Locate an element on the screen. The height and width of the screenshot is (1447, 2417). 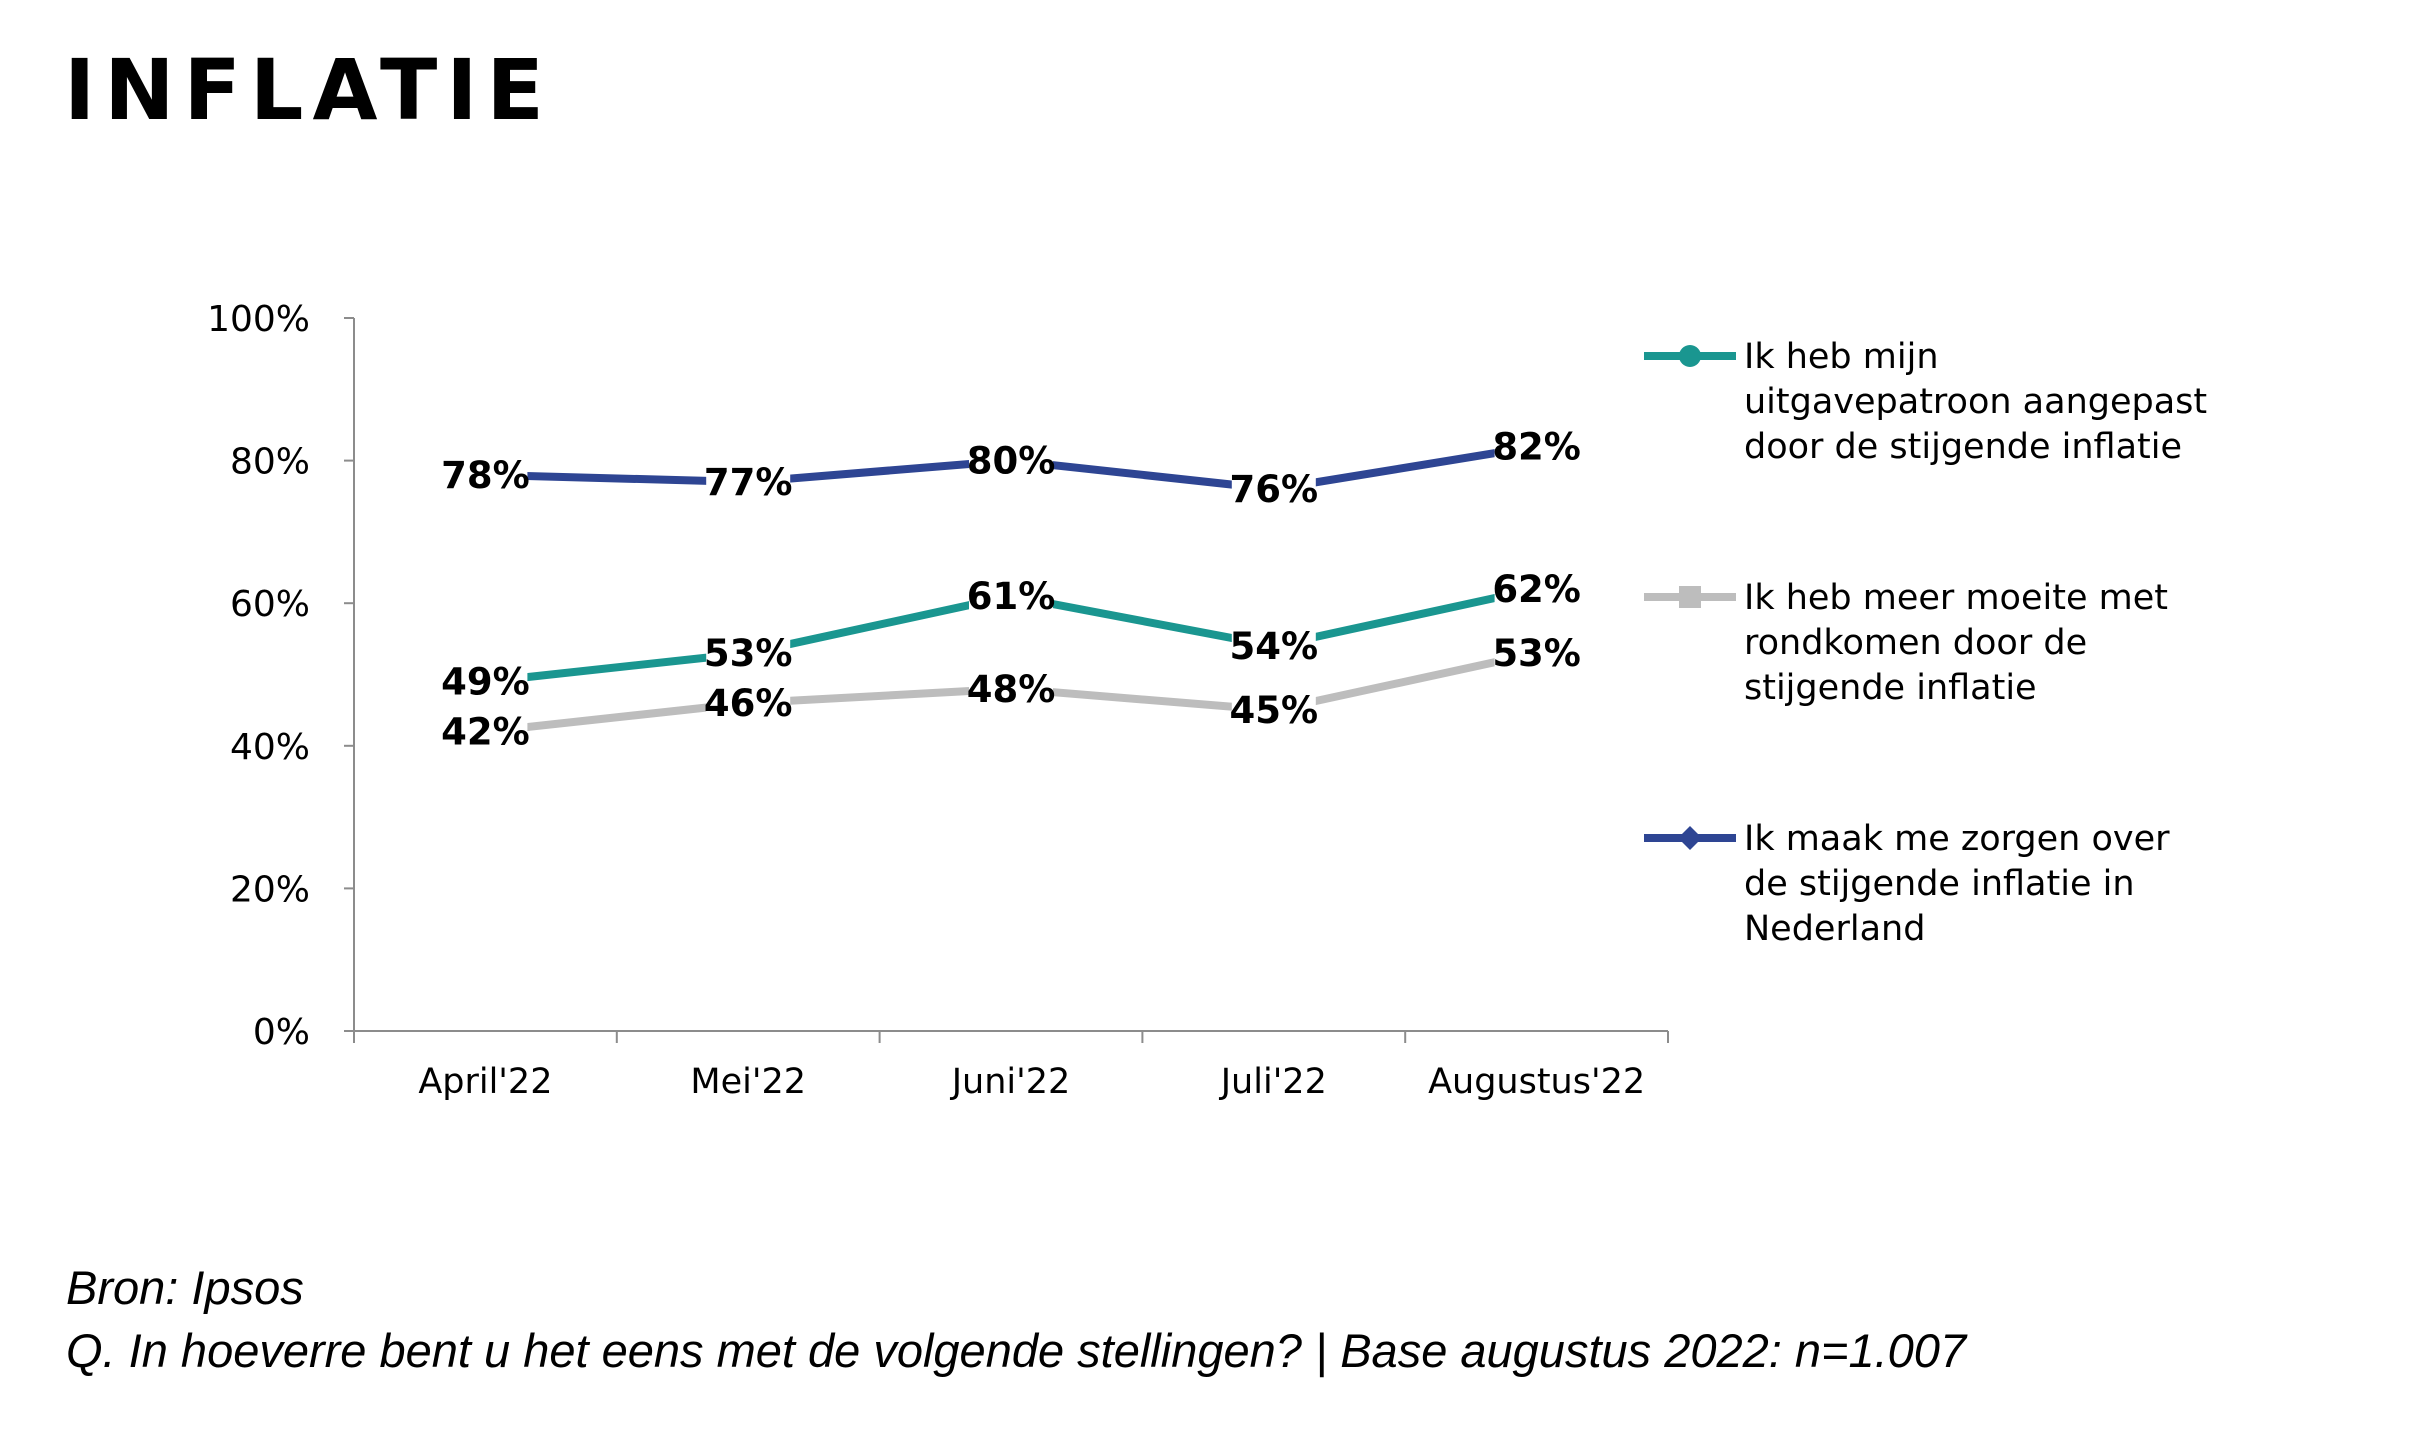
y-tick-label: 0% is located at coordinates (281, 1032).